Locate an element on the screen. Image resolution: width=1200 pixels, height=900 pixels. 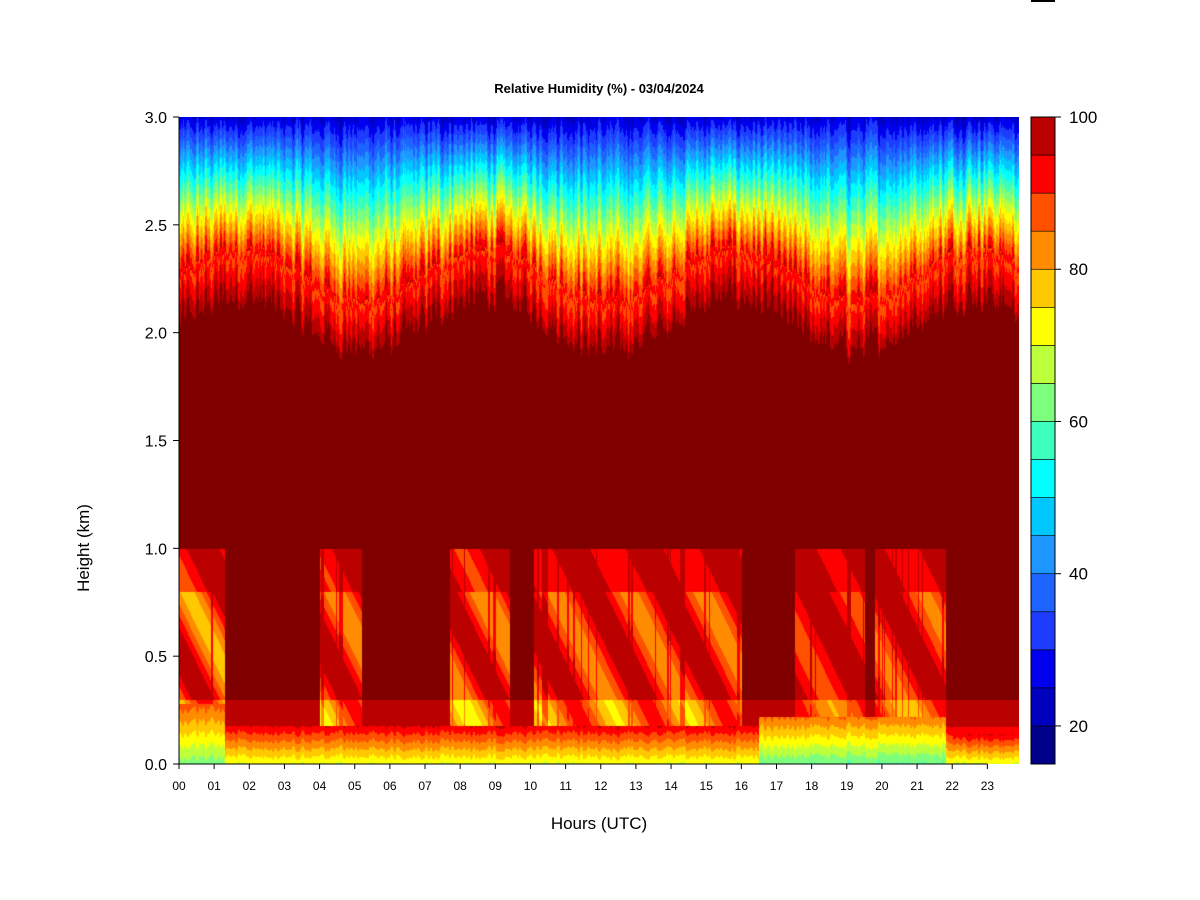
y-tick-label: 1.5 is located at coordinates (156, 442).